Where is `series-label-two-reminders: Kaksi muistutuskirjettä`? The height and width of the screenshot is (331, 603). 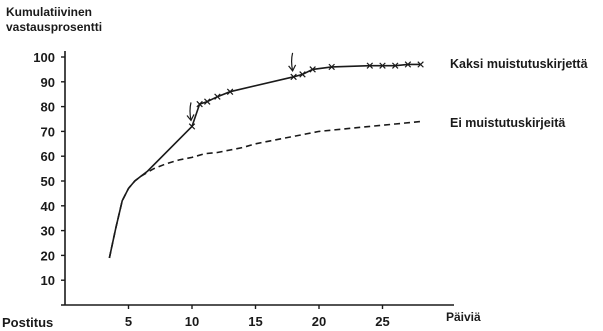
series-label-two-reminders: Kaksi muistutuskirjettä is located at coordinates (519, 64).